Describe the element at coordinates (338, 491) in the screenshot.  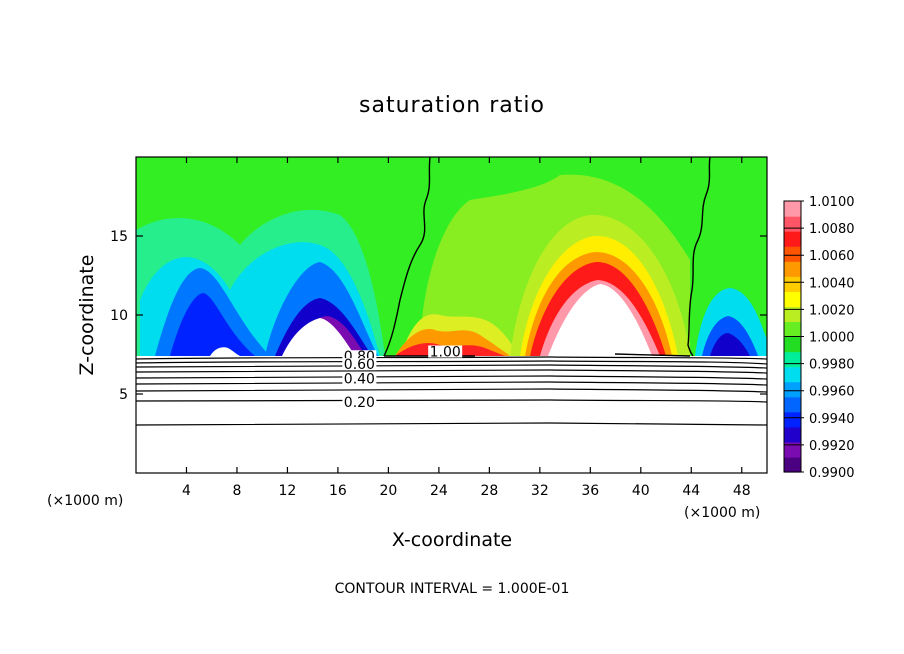
I see `x-tick-label: 16` at that location.